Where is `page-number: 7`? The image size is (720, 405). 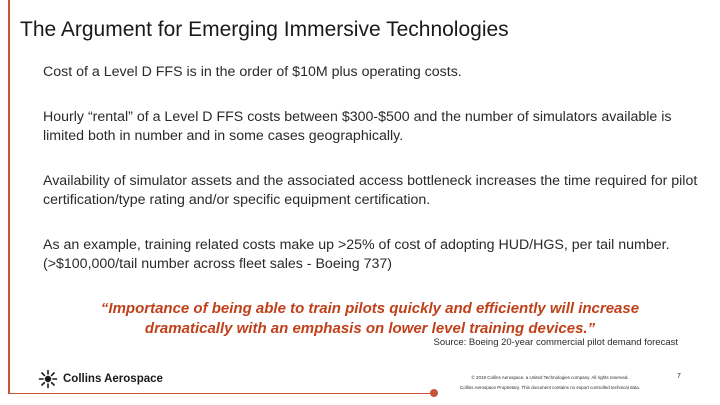
page-number: 7 is located at coordinates (679, 376).